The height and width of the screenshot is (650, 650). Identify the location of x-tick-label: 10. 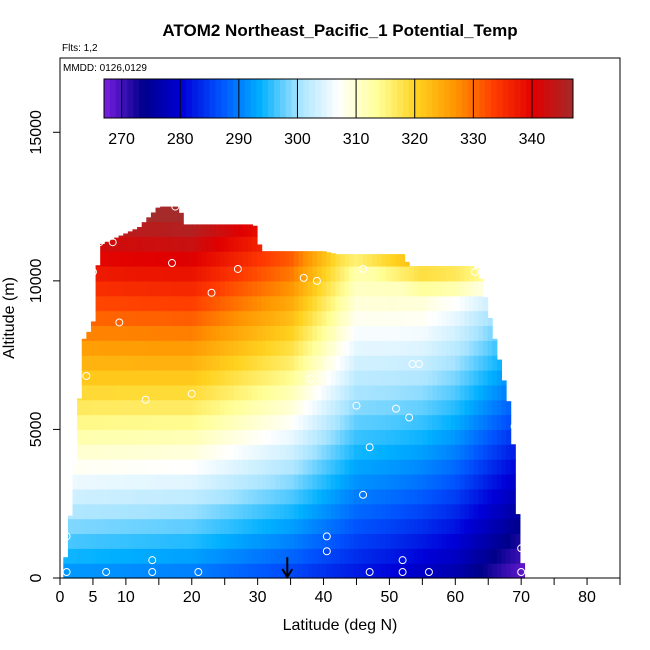
(126, 597).